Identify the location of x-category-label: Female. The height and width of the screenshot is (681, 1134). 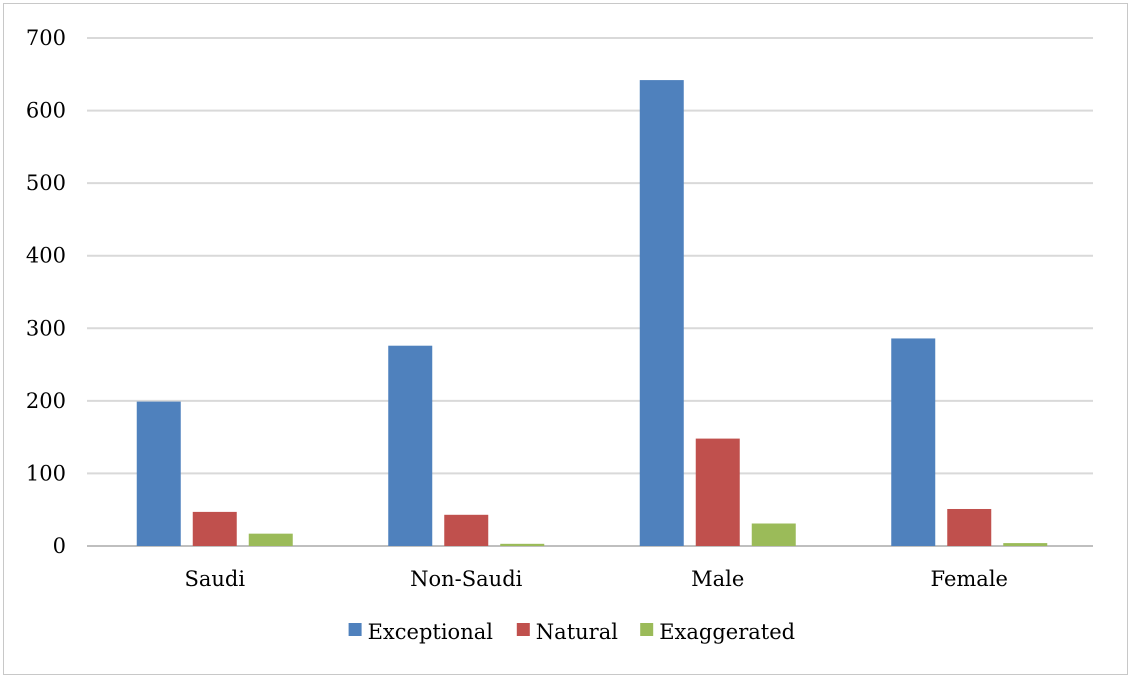
(969, 579).